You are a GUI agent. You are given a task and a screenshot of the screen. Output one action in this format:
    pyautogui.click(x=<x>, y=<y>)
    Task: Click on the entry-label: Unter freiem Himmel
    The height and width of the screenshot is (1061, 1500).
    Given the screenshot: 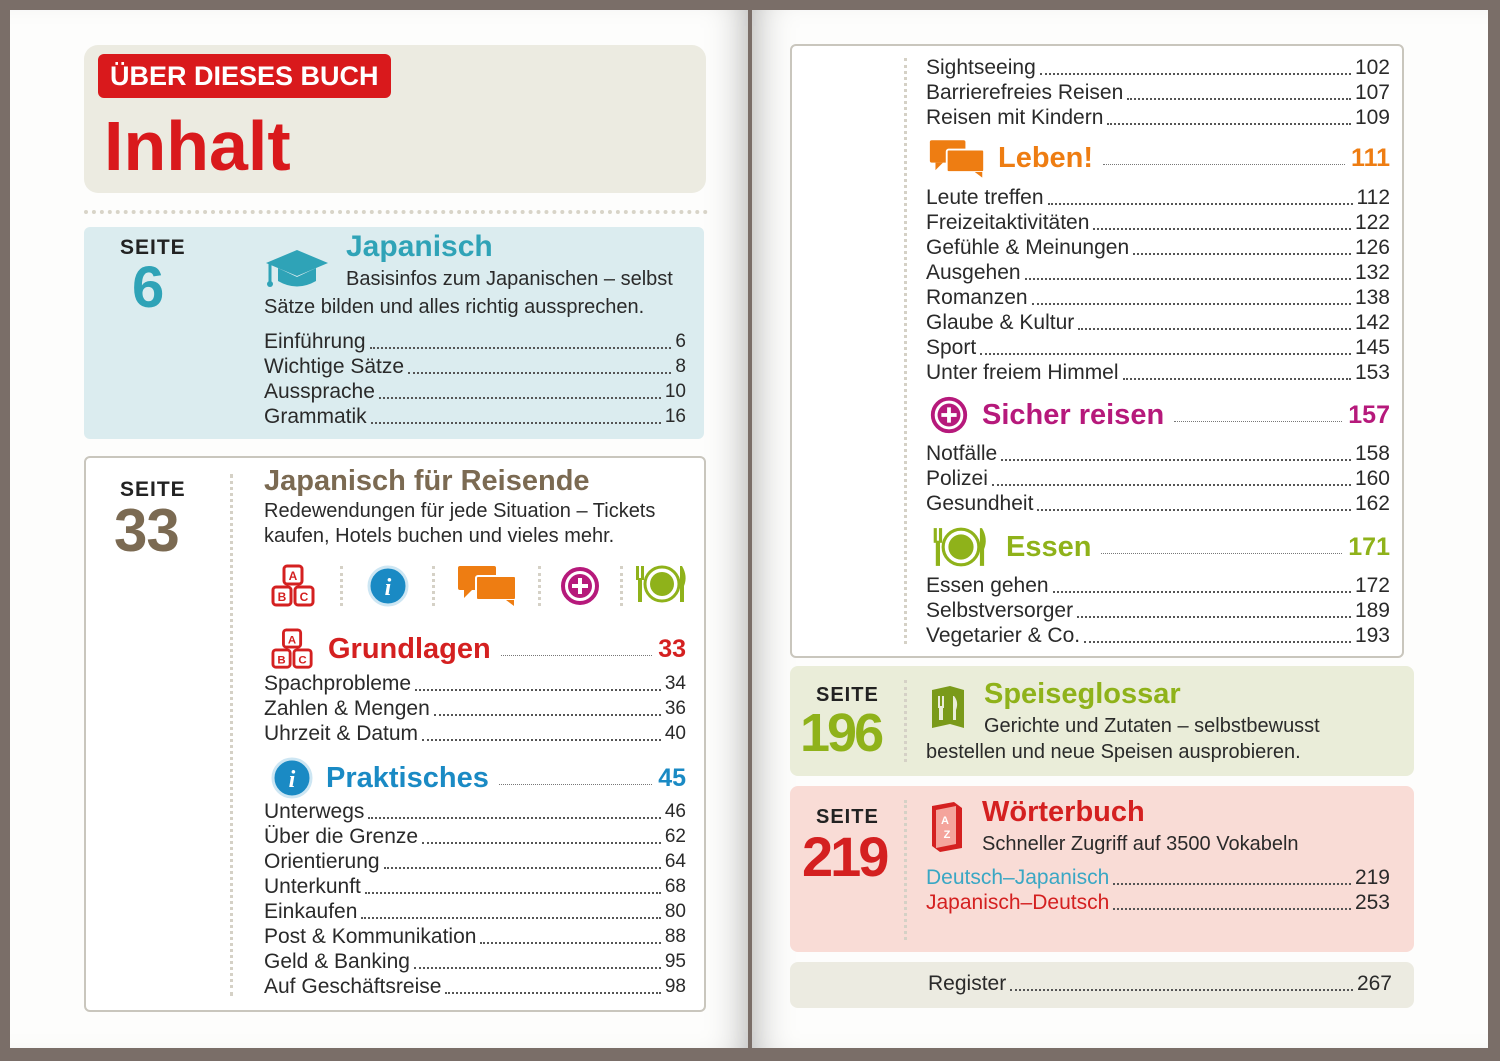 What is the action you would take?
    pyautogui.click(x=1022, y=372)
    